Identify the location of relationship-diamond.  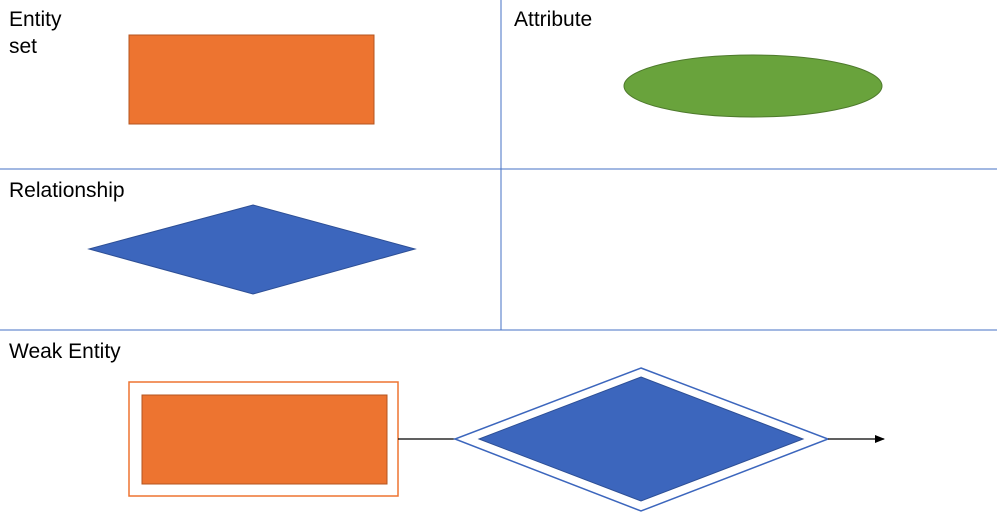
(252, 249).